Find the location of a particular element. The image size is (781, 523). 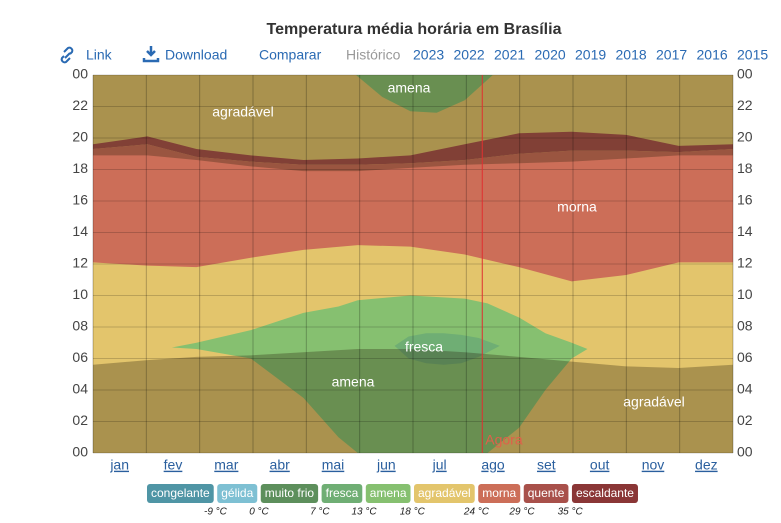

nav-link: Link is located at coordinates (99, 55).